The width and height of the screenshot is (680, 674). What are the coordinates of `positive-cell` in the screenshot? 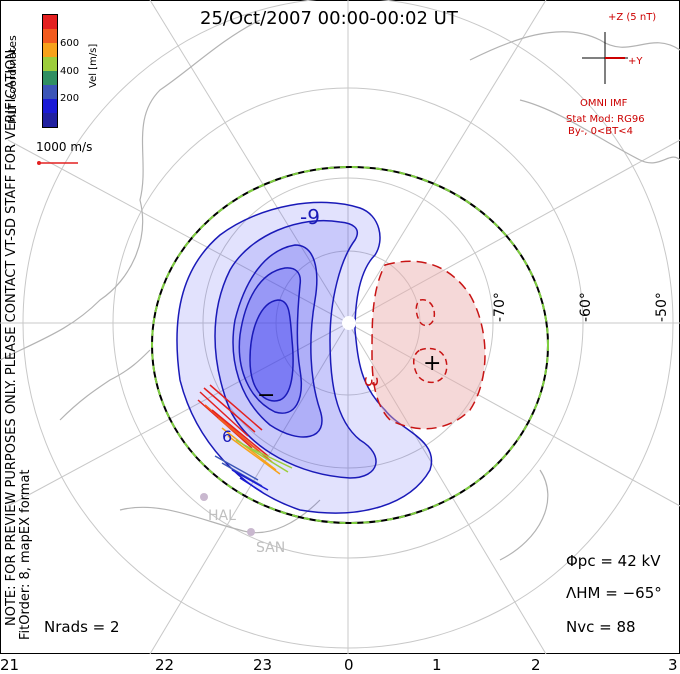 It's located at (428, 345).